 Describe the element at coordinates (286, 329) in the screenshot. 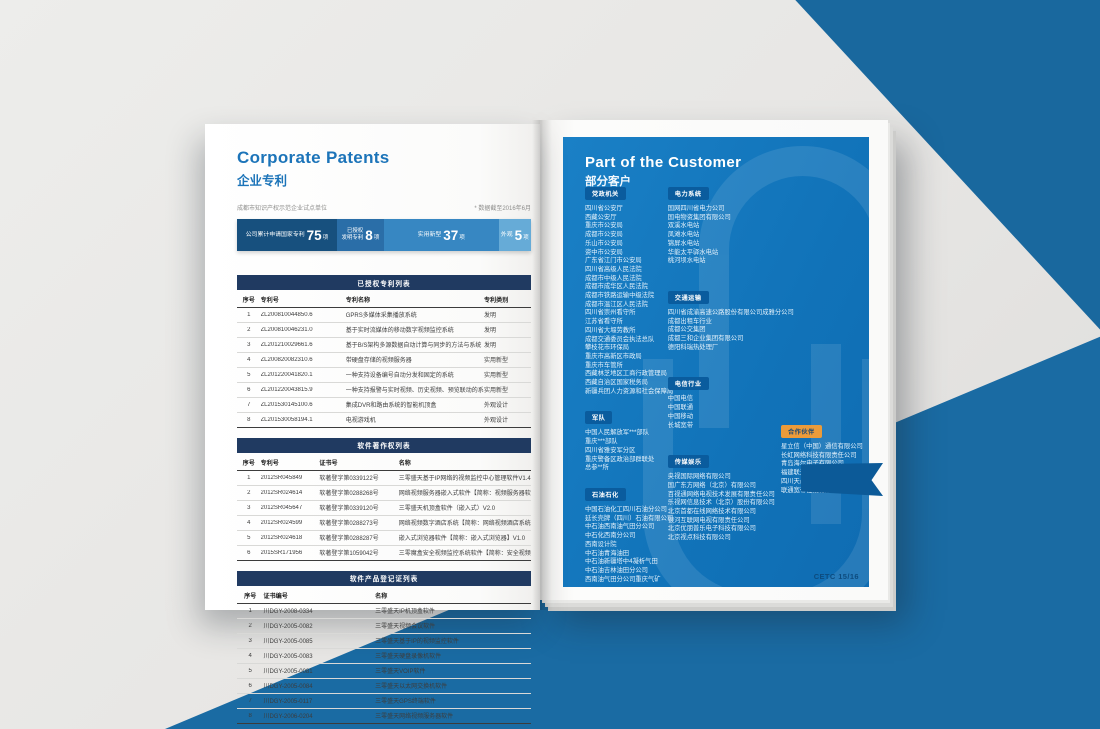

I see `table-cell: ZL200810046231.0` at that location.